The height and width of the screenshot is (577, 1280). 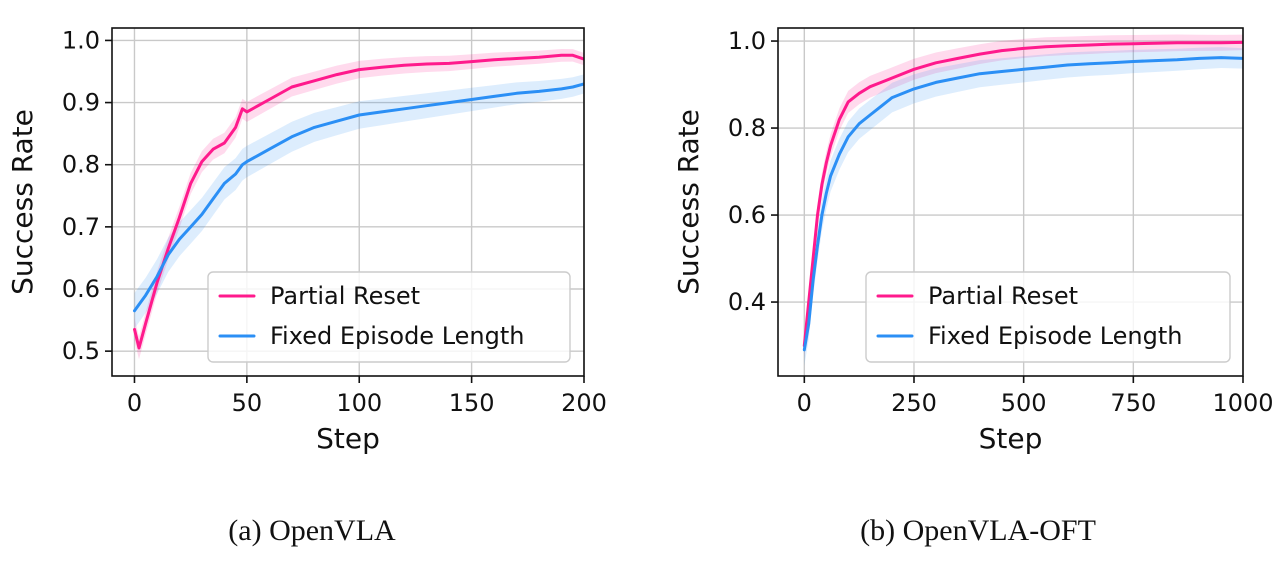 What do you see at coordinates (747, 215) in the screenshot?
I see `y-tick-label: 0.6` at bounding box center [747, 215].